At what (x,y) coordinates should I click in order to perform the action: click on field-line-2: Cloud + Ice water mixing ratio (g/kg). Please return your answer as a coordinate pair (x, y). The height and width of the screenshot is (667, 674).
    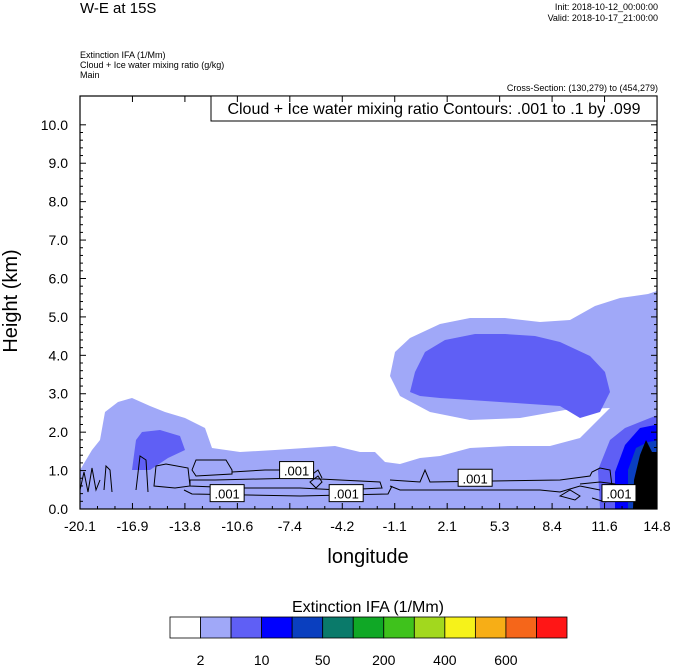
    Looking at the image, I should click on (152, 65).